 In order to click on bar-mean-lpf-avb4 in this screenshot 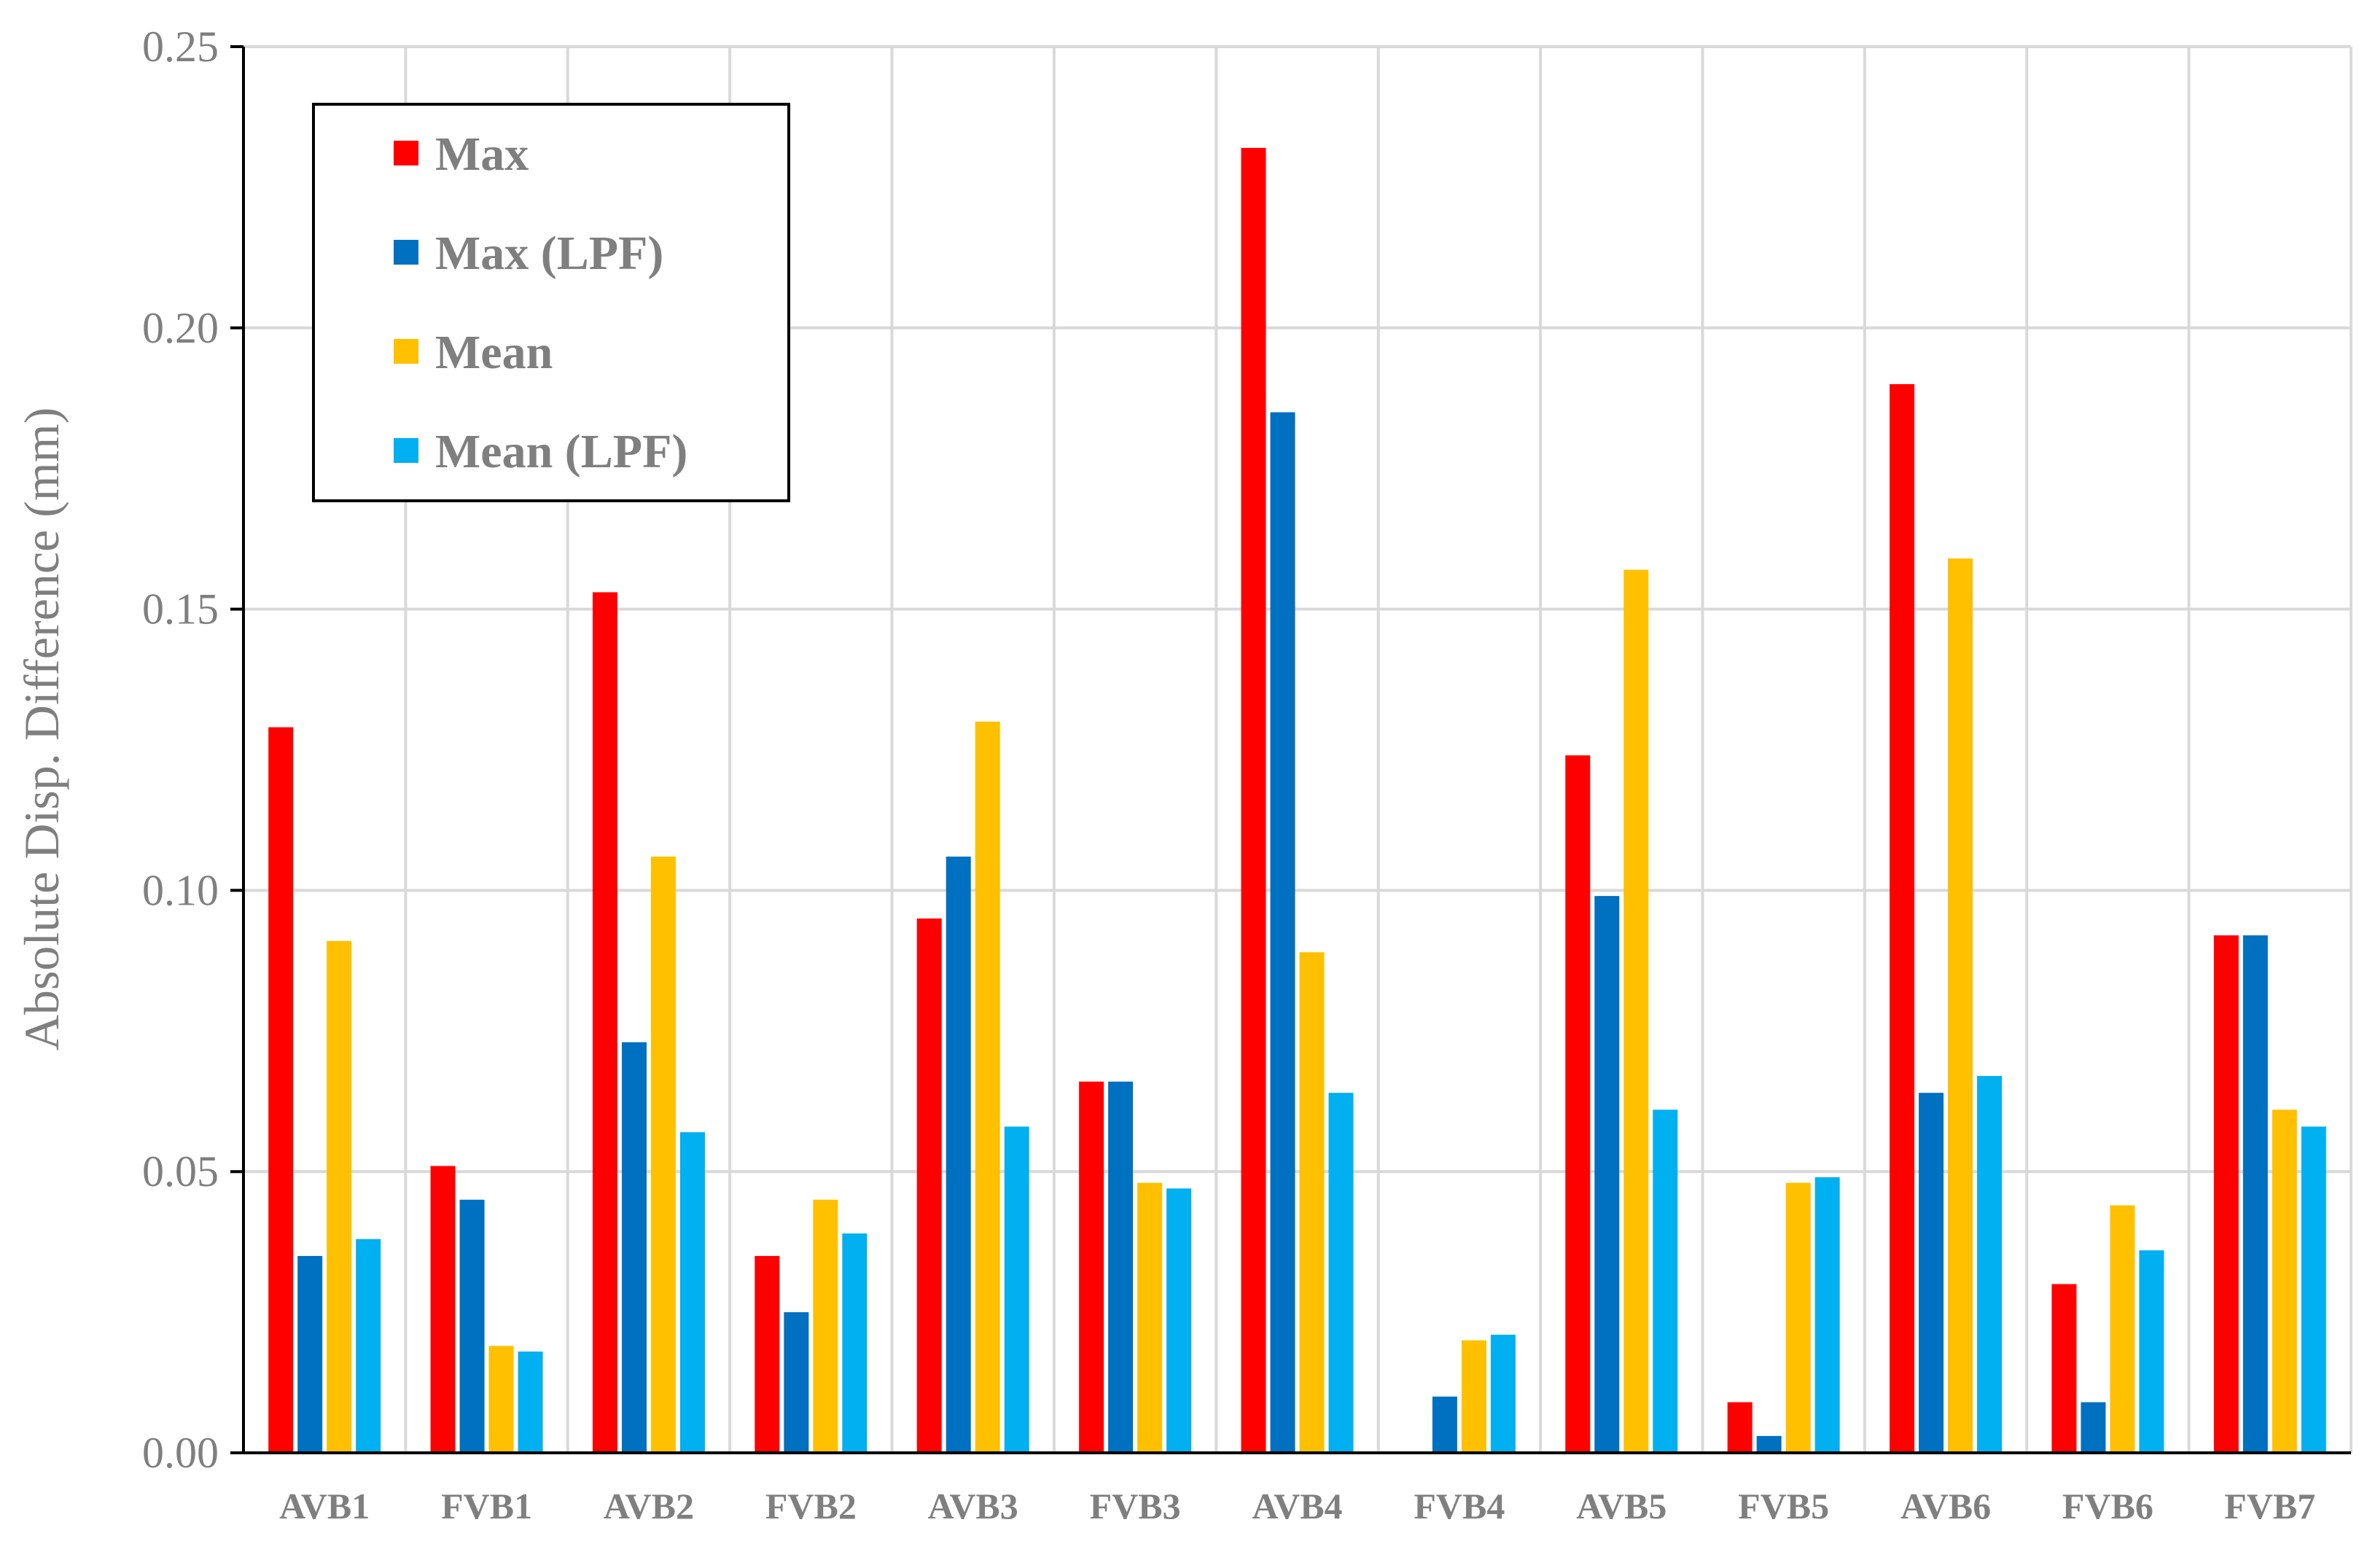, I will do `click(1341, 1273)`.